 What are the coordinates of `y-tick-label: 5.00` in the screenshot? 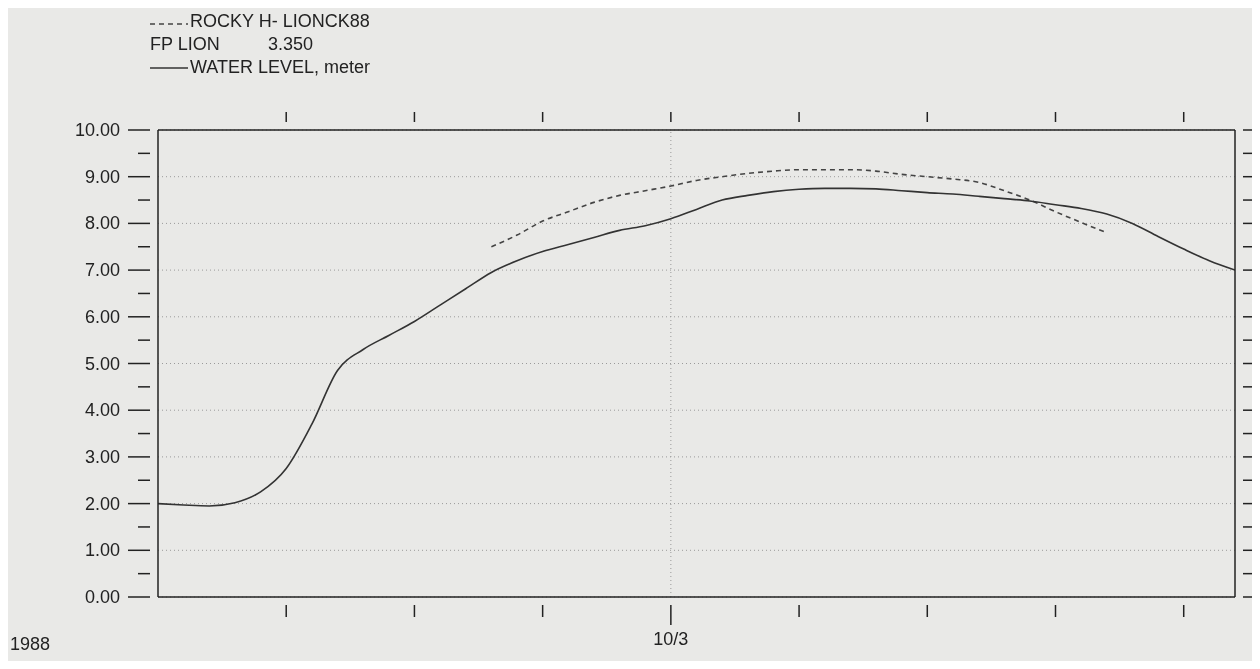 It's located at (102, 363).